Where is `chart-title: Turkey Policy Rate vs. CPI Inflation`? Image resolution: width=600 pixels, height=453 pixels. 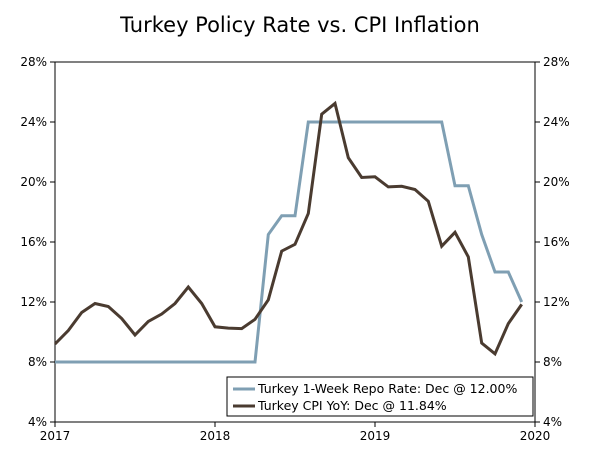 chart-title: Turkey Policy Rate vs. CPI Inflation is located at coordinates (299, 25).